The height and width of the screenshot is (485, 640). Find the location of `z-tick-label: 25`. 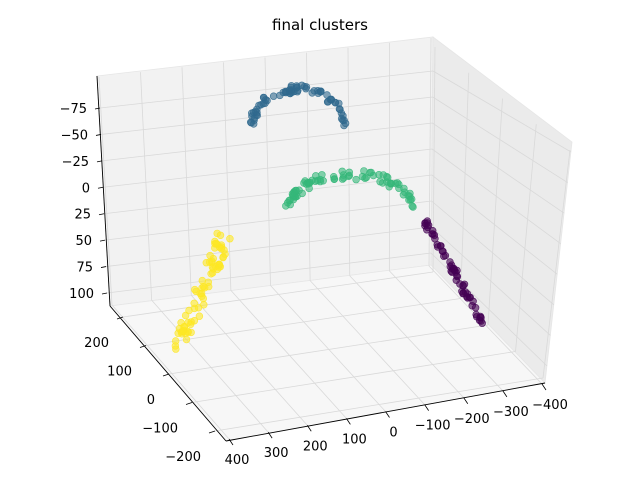

z-tick-label: 25 is located at coordinates (82, 215).